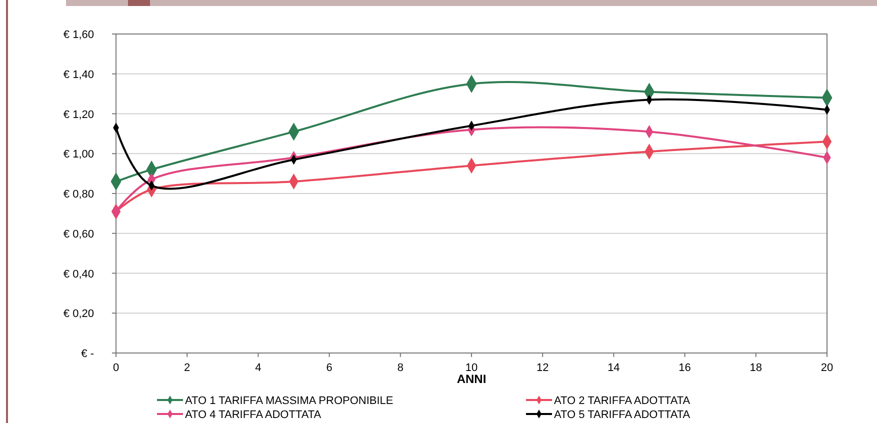 The image size is (877, 423). I want to click on y-tick-label: € 1,20, so click(78, 114).